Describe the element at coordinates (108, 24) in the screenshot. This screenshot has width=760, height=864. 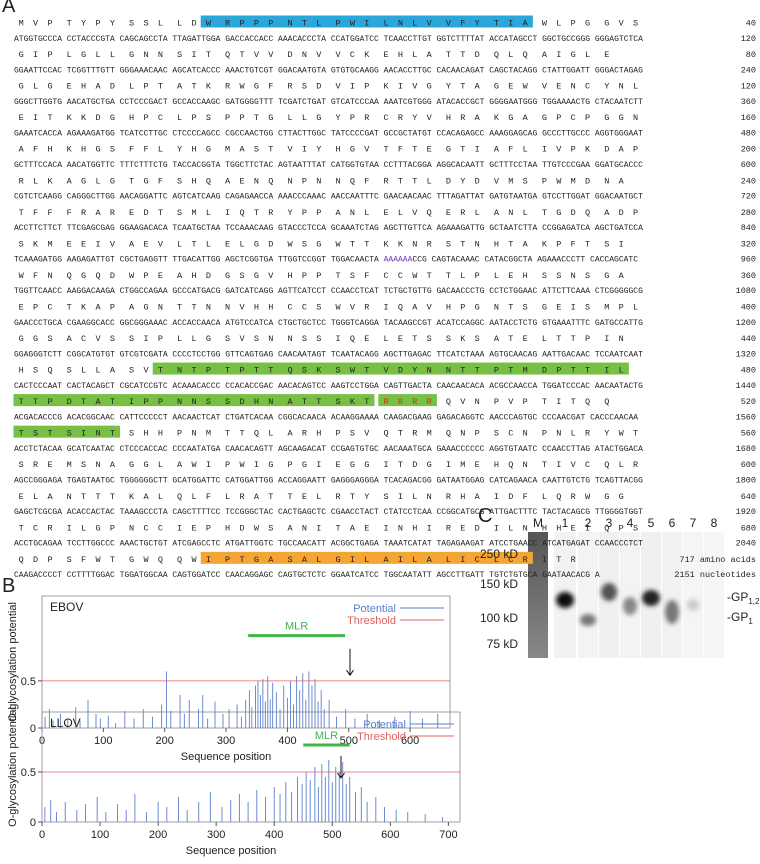
I see `amino-acids: M V P T Y P Y S S L L D` at that location.